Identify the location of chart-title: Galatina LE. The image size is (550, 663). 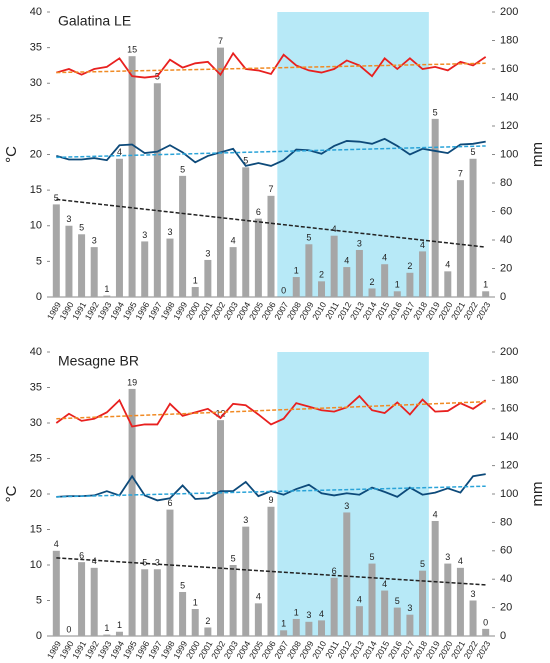
(94, 21).